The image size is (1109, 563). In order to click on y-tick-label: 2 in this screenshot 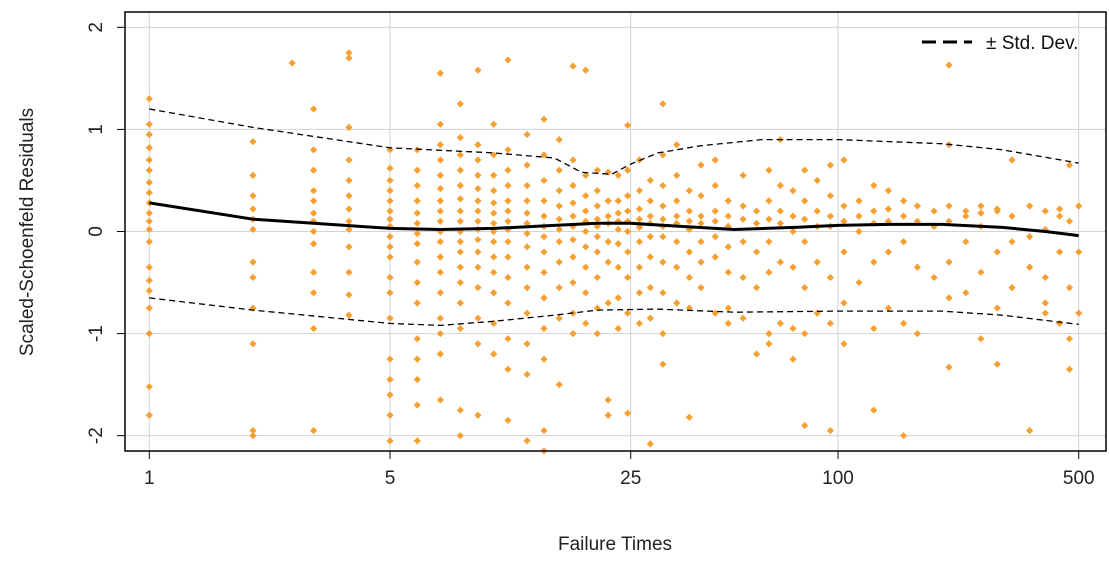, I will do `click(96, 27)`.